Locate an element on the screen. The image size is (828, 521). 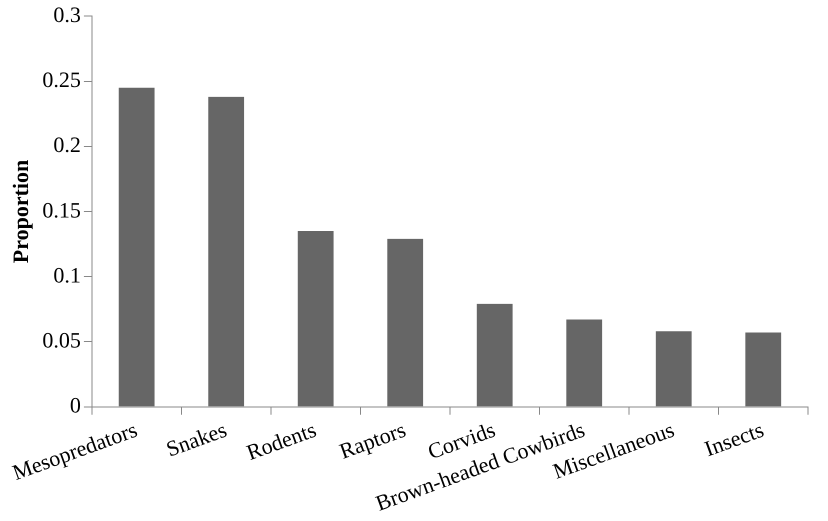
y-tick-label: 0 is located at coordinates (75, 405).